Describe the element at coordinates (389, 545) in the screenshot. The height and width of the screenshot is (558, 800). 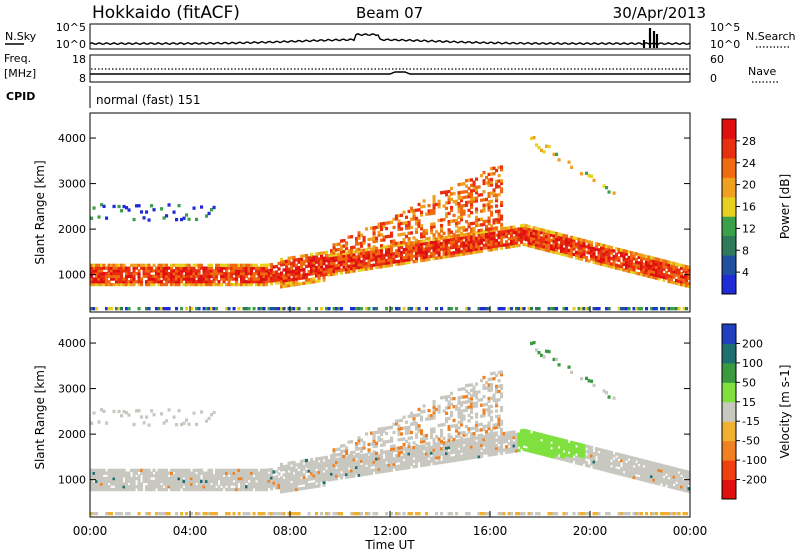
I see `time-axis-label: Time UT` at that location.